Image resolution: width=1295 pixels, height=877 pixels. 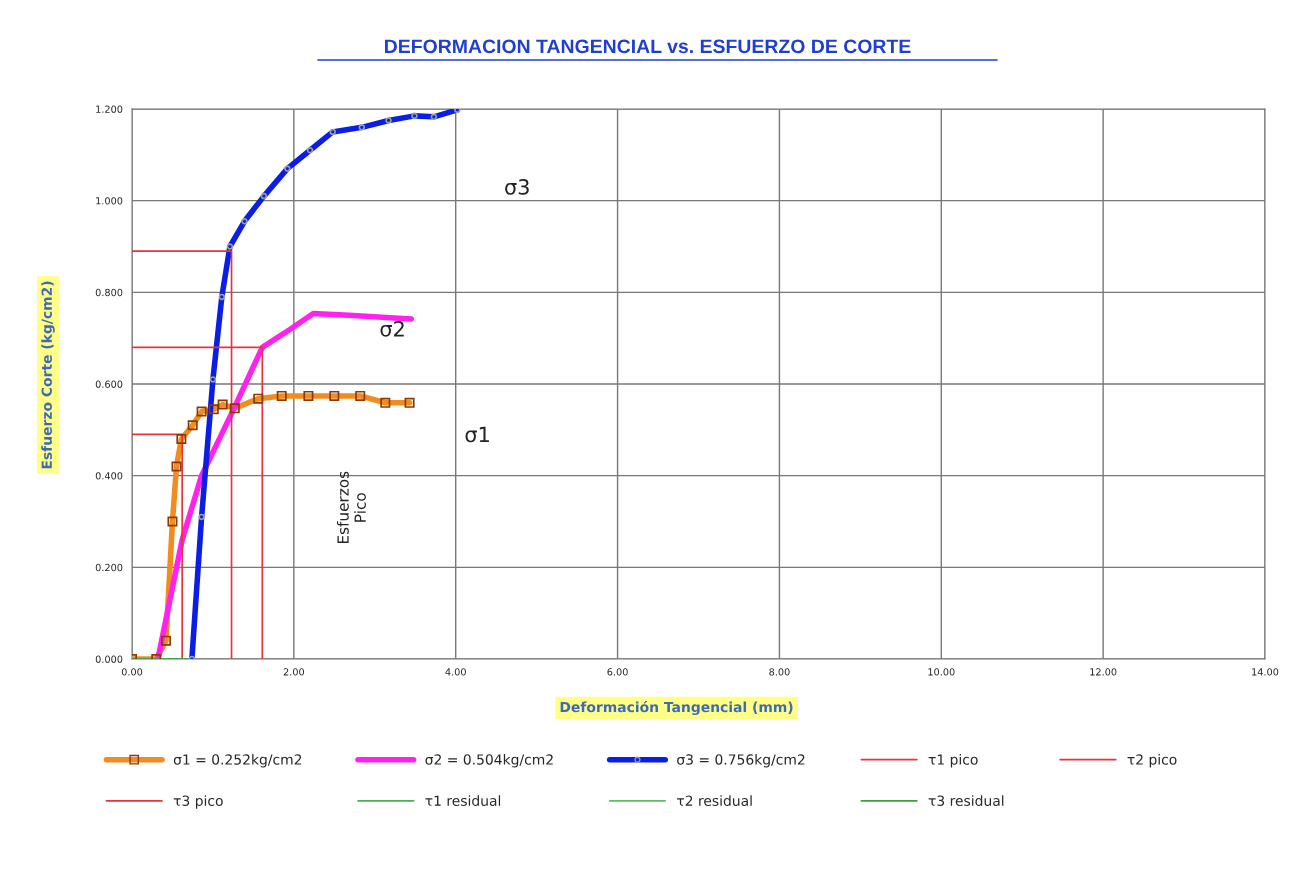 I want to click on y-tick-label: 0.600, so click(x=109, y=384).